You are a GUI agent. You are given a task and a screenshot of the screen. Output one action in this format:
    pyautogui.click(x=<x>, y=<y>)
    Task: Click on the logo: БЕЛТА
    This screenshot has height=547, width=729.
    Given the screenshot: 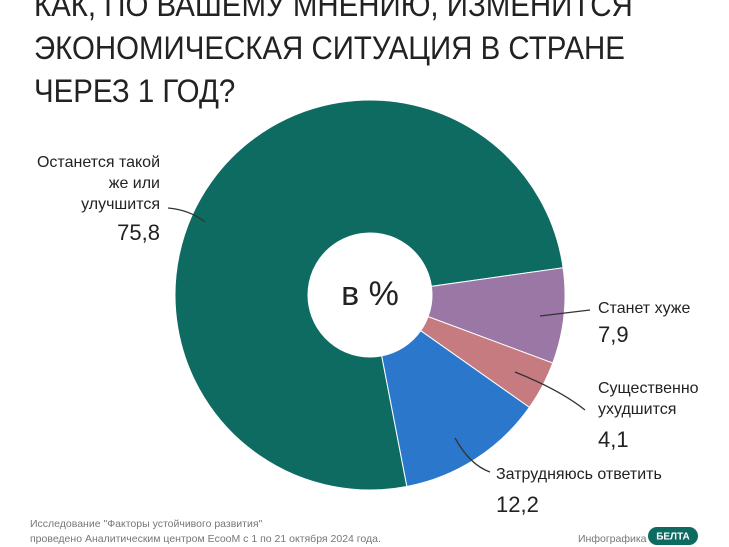 What is the action you would take?
    pyautogui.click(x=673, y=537)
    